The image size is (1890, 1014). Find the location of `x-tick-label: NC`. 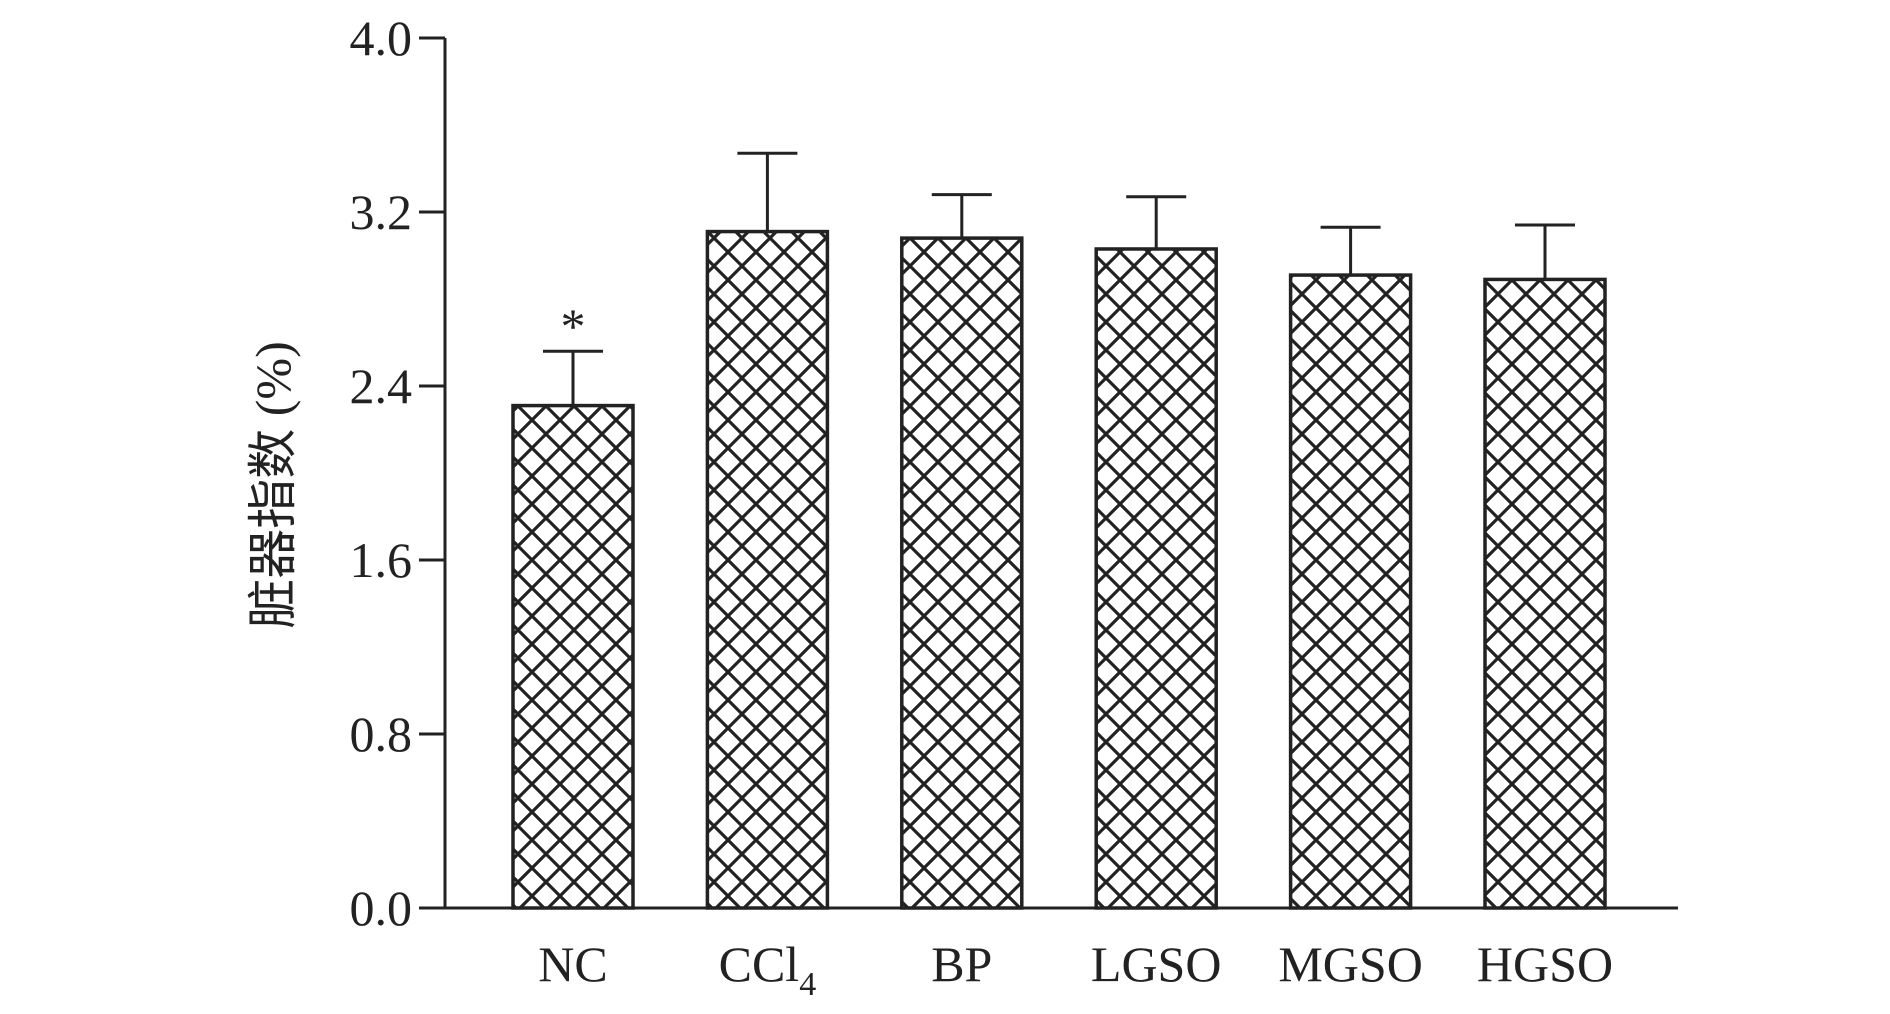

x-tick-label: NC is located at coordinates (572, 964).